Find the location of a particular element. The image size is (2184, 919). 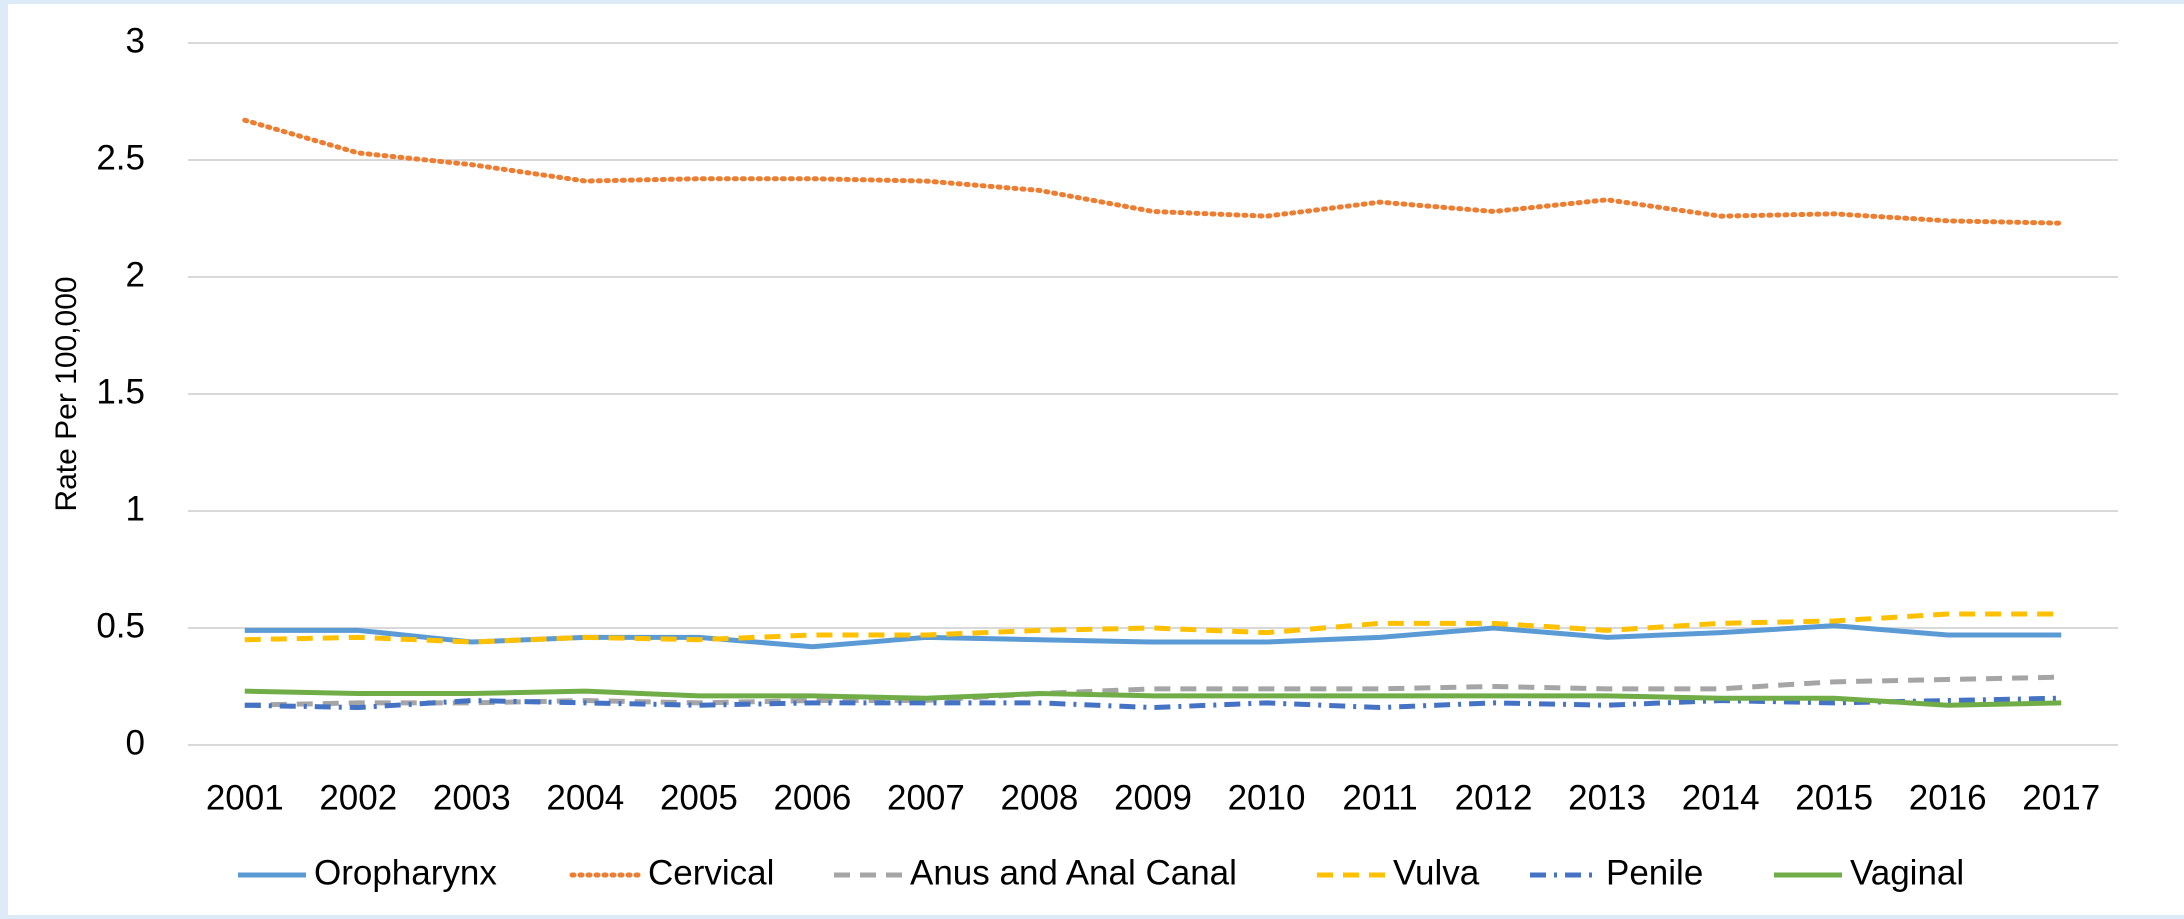

x-tick-label: 2014 is located at coordinates (1721, 797).